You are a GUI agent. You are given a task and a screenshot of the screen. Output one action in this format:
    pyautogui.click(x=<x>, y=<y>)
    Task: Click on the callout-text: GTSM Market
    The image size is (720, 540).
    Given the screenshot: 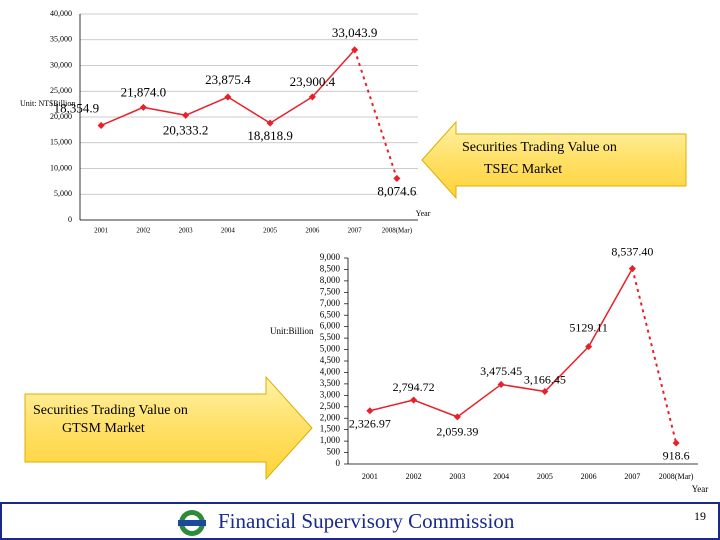 What is the action you would take?
    pyautogui.click(x=103, y=428)
    